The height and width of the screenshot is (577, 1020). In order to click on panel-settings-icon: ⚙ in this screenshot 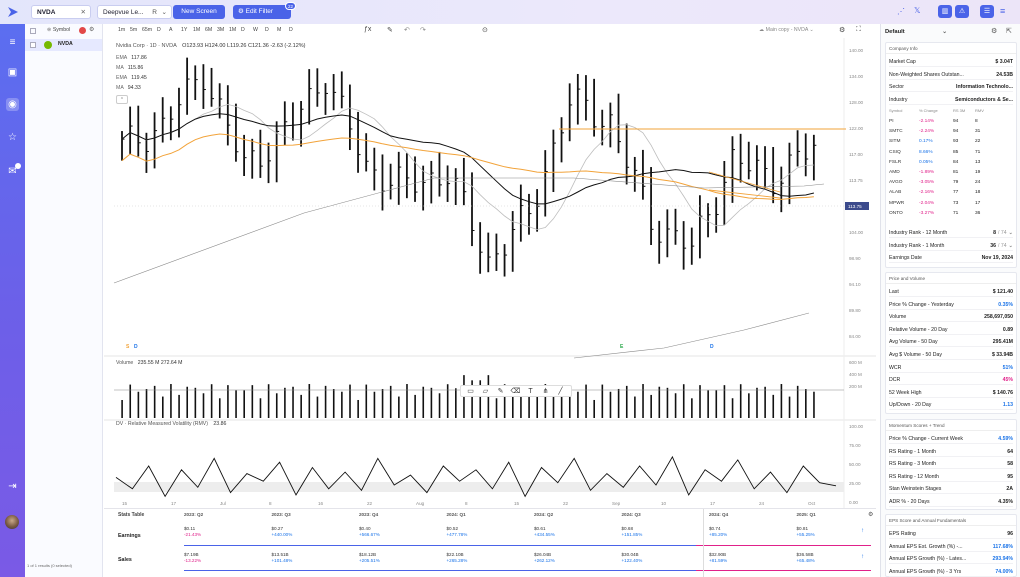, I will do `click(994, 31)`.